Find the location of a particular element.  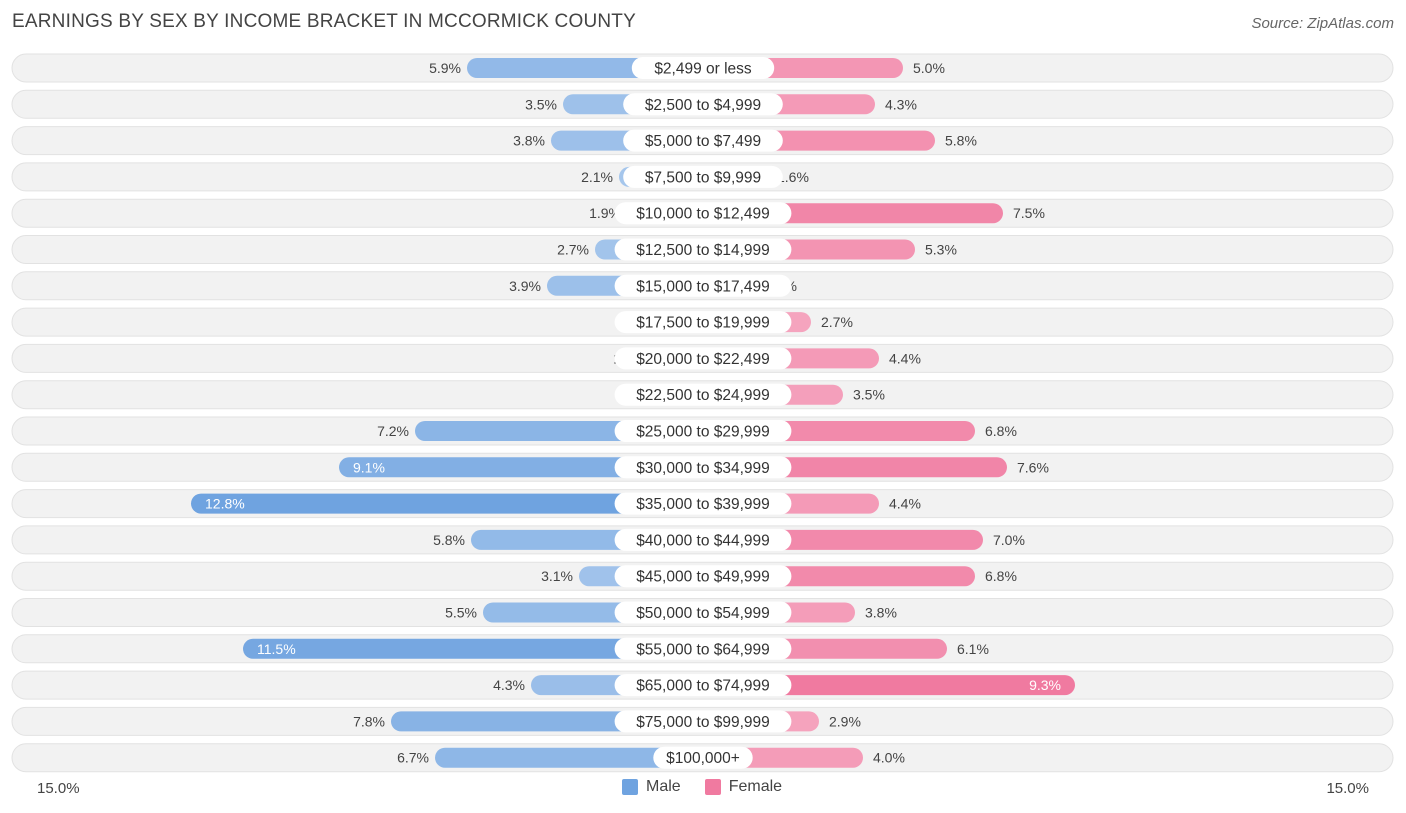

legend-item-female: Female is located at coordinates (743, 787).